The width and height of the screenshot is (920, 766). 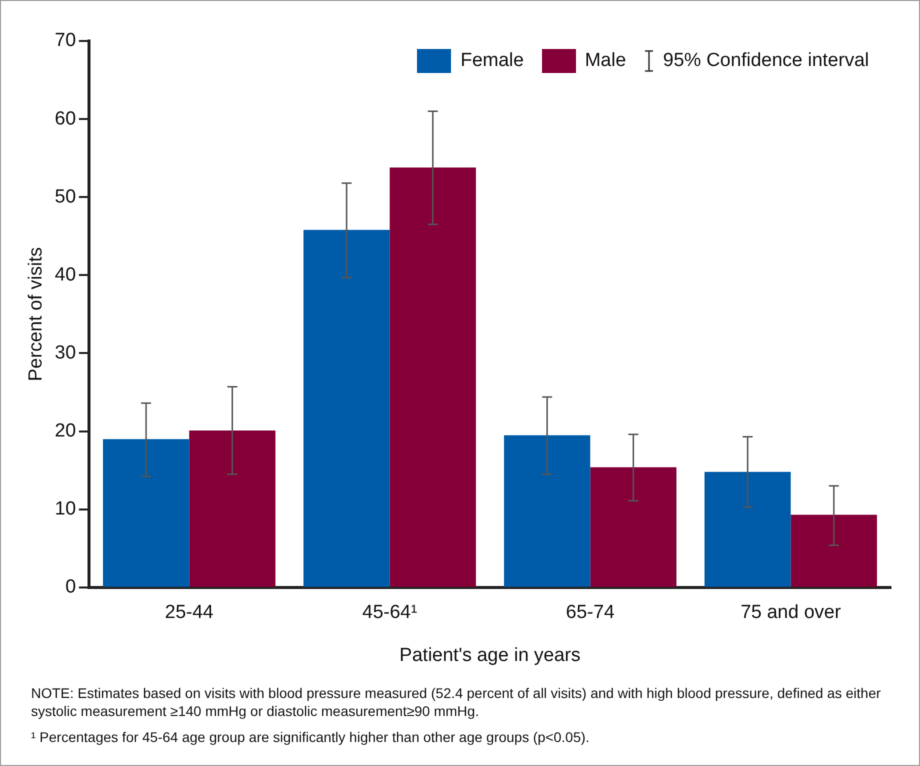 What do you see at coordinates (65, 353) in the screenshot?
I see `y-tick-label: 30` at bounding box center [65, 353].